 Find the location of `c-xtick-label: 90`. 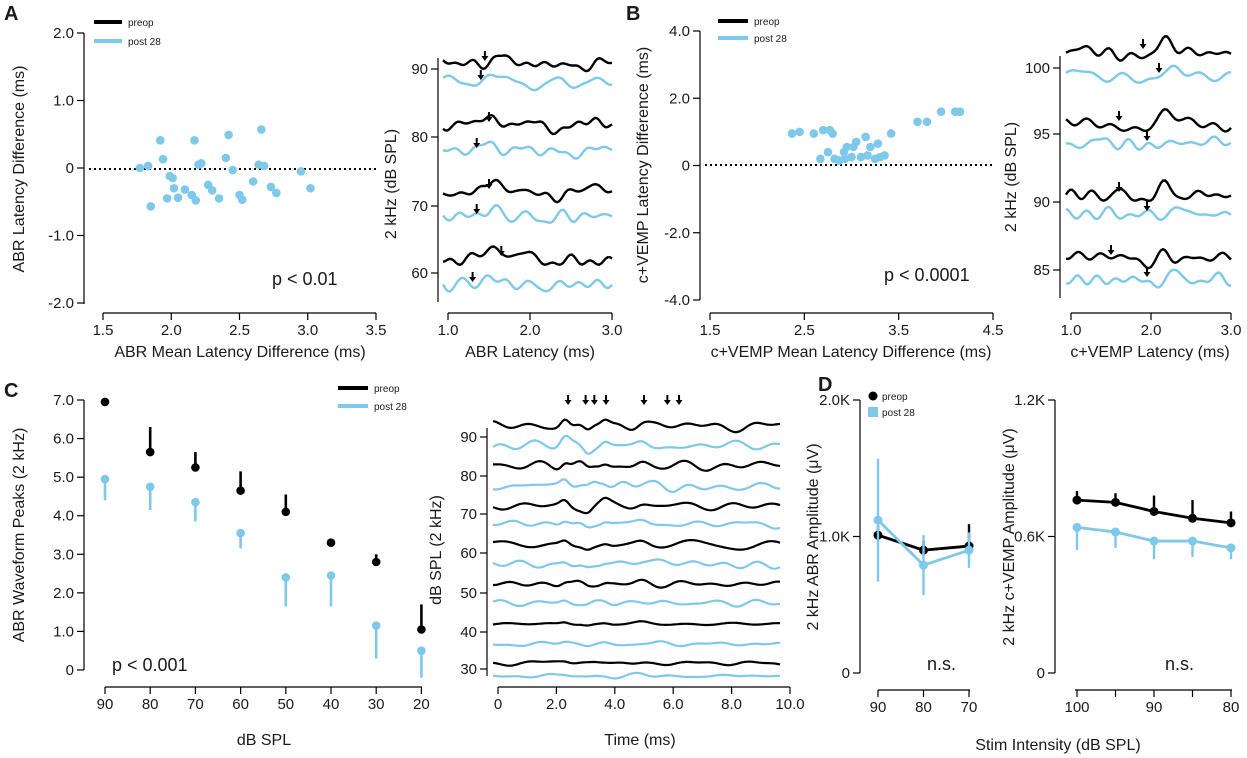

c-xtick-label: 90 is located at coordinates (105, 704).